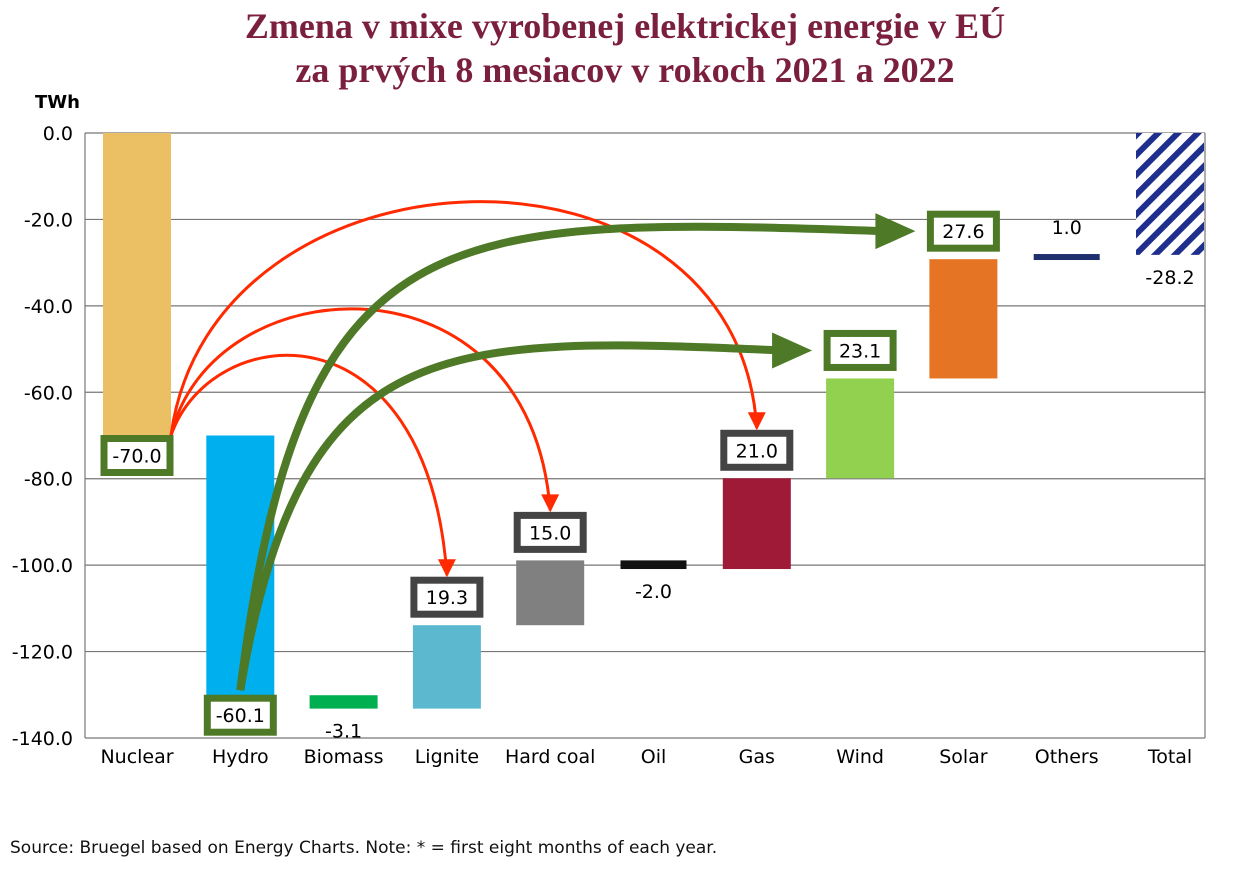  What do you see at coordinates (550, 757) in the screenshot?
I see `x-tick-label: Hard coal` at bounding box center [550, 757].